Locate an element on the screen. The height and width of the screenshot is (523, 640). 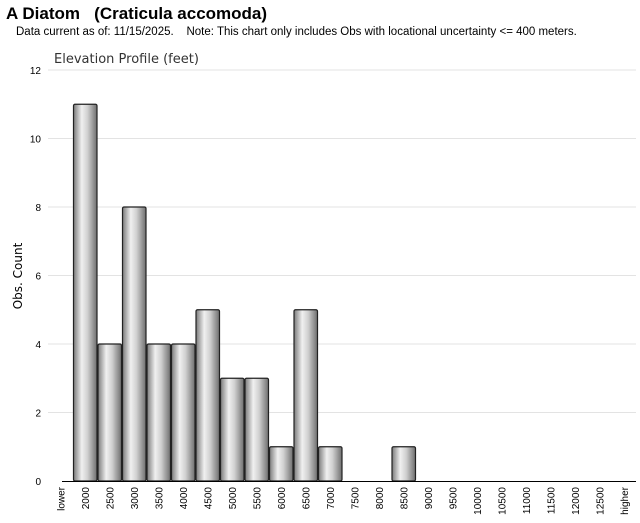
page-title: A Diatom (Craticula accomoda) is located at coordinates (137, 13).